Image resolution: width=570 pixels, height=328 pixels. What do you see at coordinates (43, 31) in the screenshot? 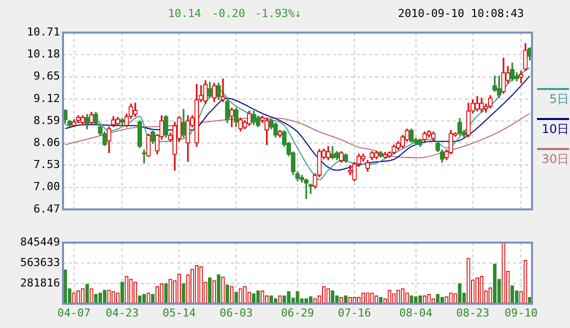
I see `y-tick-label: 10.71` at bounding box center [43, 31].